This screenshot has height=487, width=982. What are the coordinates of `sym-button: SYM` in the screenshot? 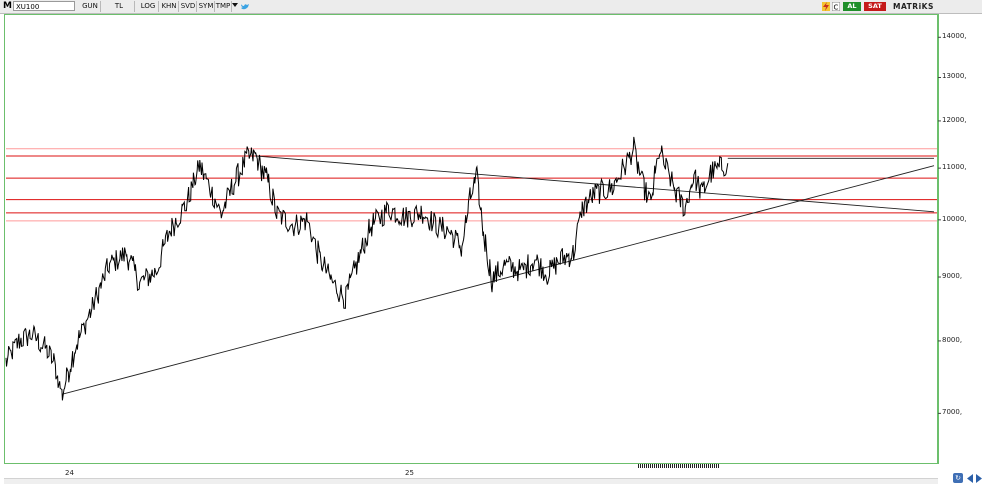 It's located at (206, 6).